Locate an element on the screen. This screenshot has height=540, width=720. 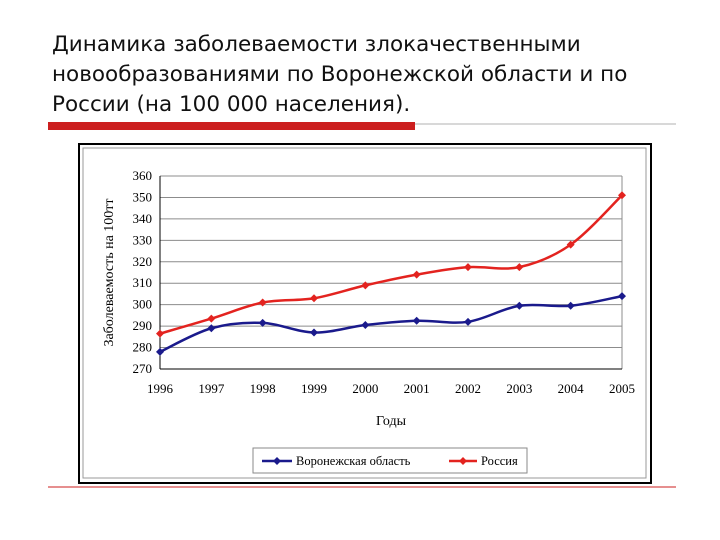
title-accent-bar is located at coordinates (231, 126).